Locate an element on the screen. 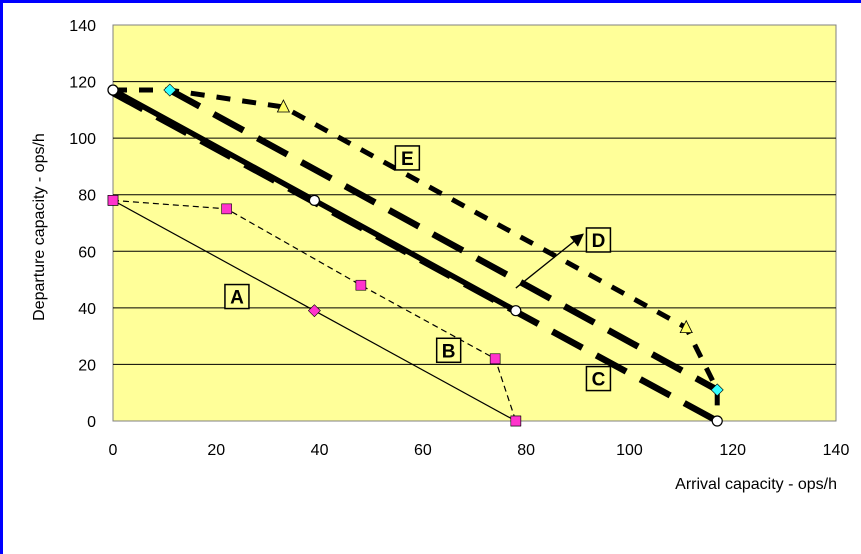 The width and height of the screenshot is (861, 554). label-D: D is located at coordinates (599, 241).